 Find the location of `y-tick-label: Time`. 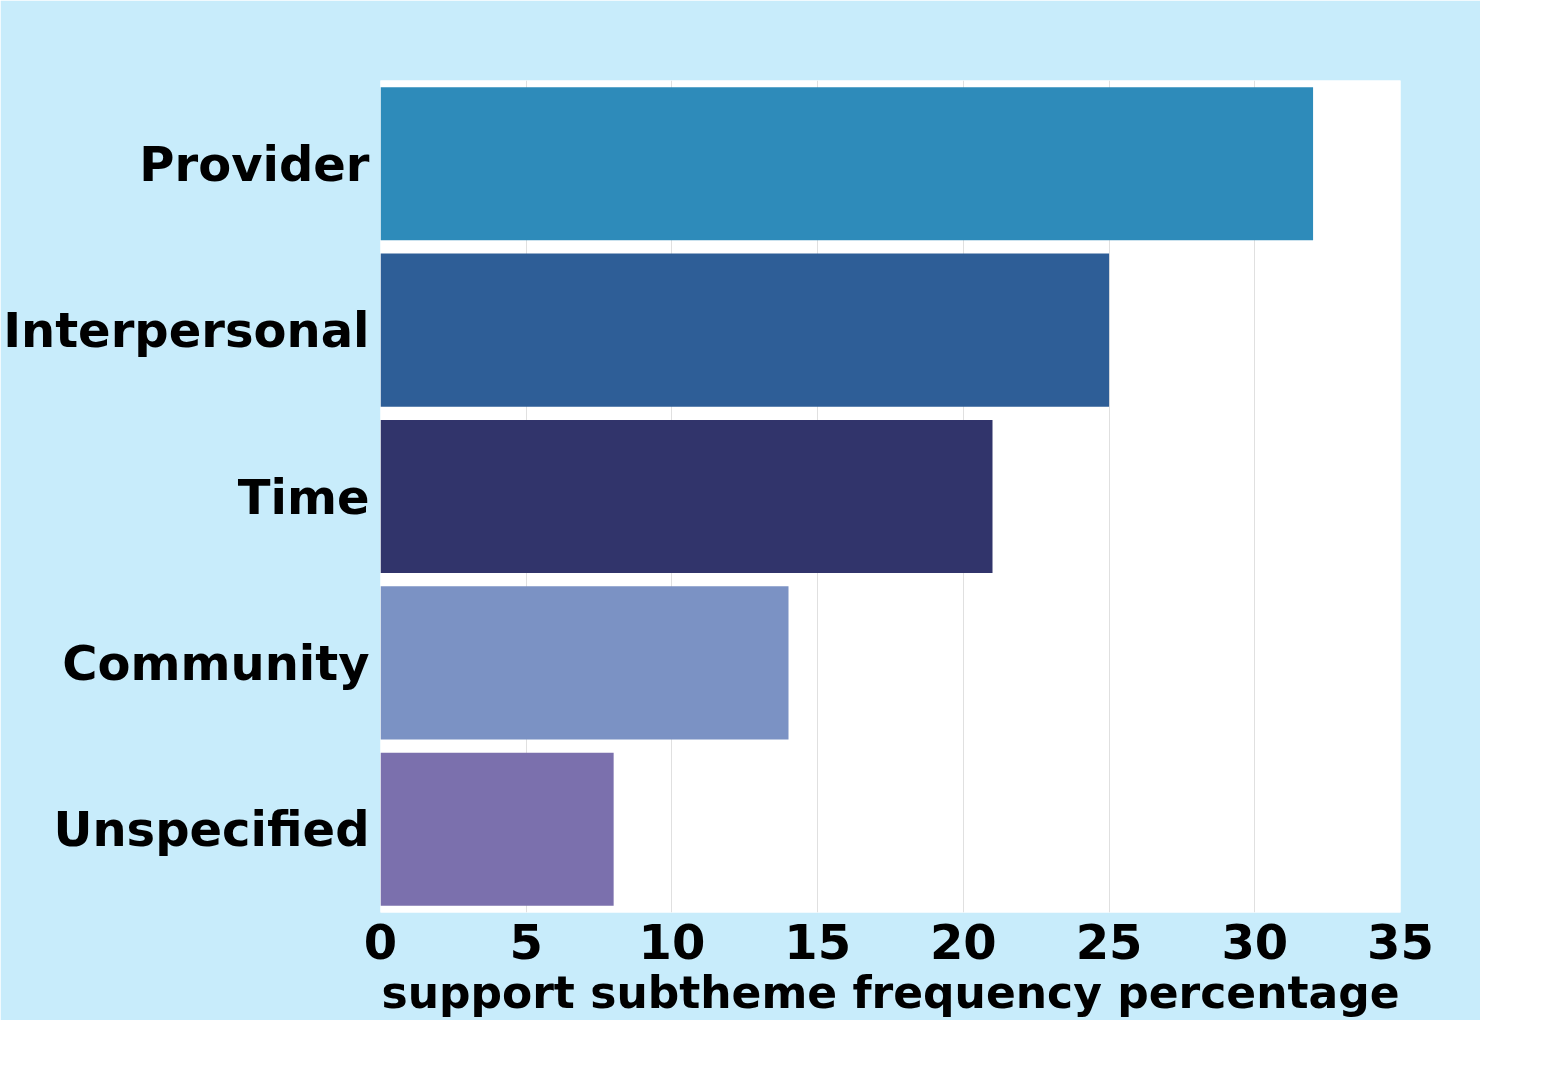

y-tick-label: Time is located at coordinates (303, 496).